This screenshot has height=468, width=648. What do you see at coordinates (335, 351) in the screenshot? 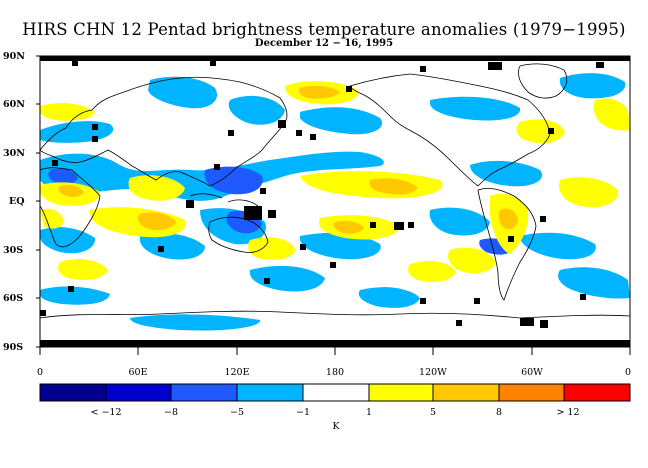
I see `longitude-ticks` at bounding box center [335, 351].